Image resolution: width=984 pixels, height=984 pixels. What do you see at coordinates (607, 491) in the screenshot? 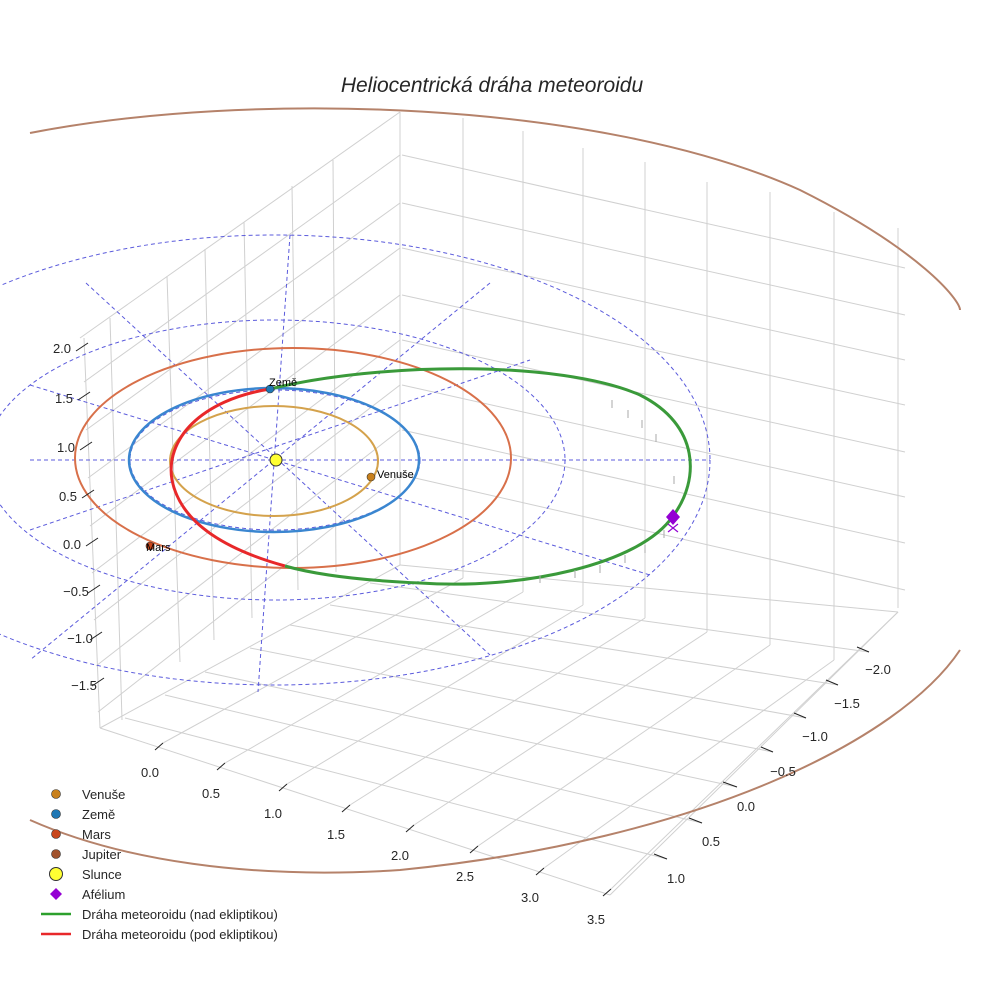
I see `orbit-drop-lines` at bounding box center [607, 491].